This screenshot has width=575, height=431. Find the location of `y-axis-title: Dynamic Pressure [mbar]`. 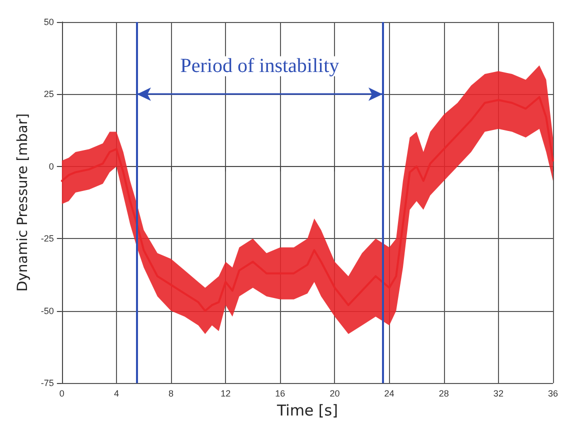

y-axis-title: Dynamic Pressure [mbar] is located at coordinates (23, 202).